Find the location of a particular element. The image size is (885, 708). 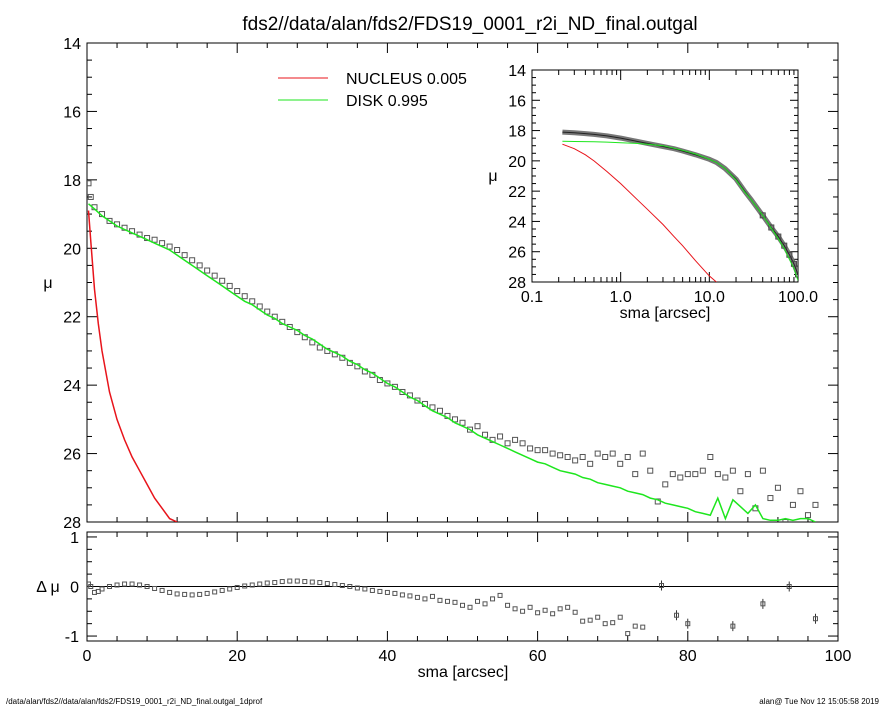

inset-line-disk is located at coordinates (680, 210).